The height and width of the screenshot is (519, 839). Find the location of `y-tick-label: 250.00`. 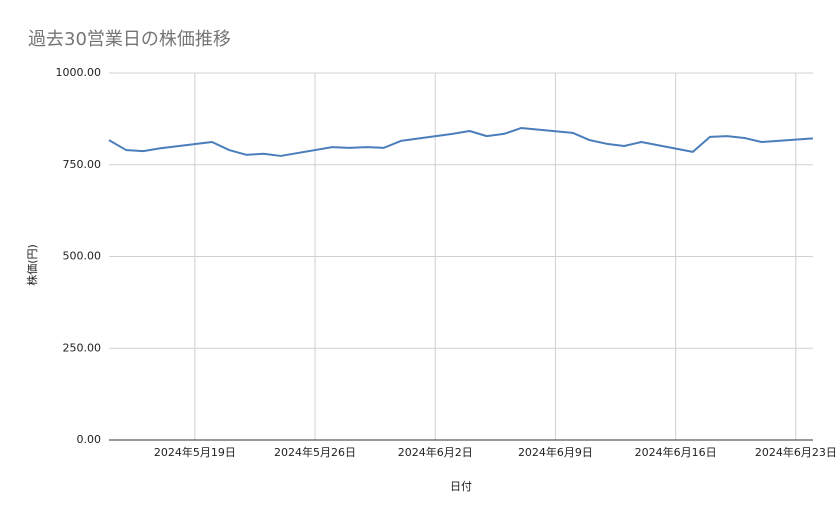

y-tick-label: 250.00 is located at coordinates (82, 347).